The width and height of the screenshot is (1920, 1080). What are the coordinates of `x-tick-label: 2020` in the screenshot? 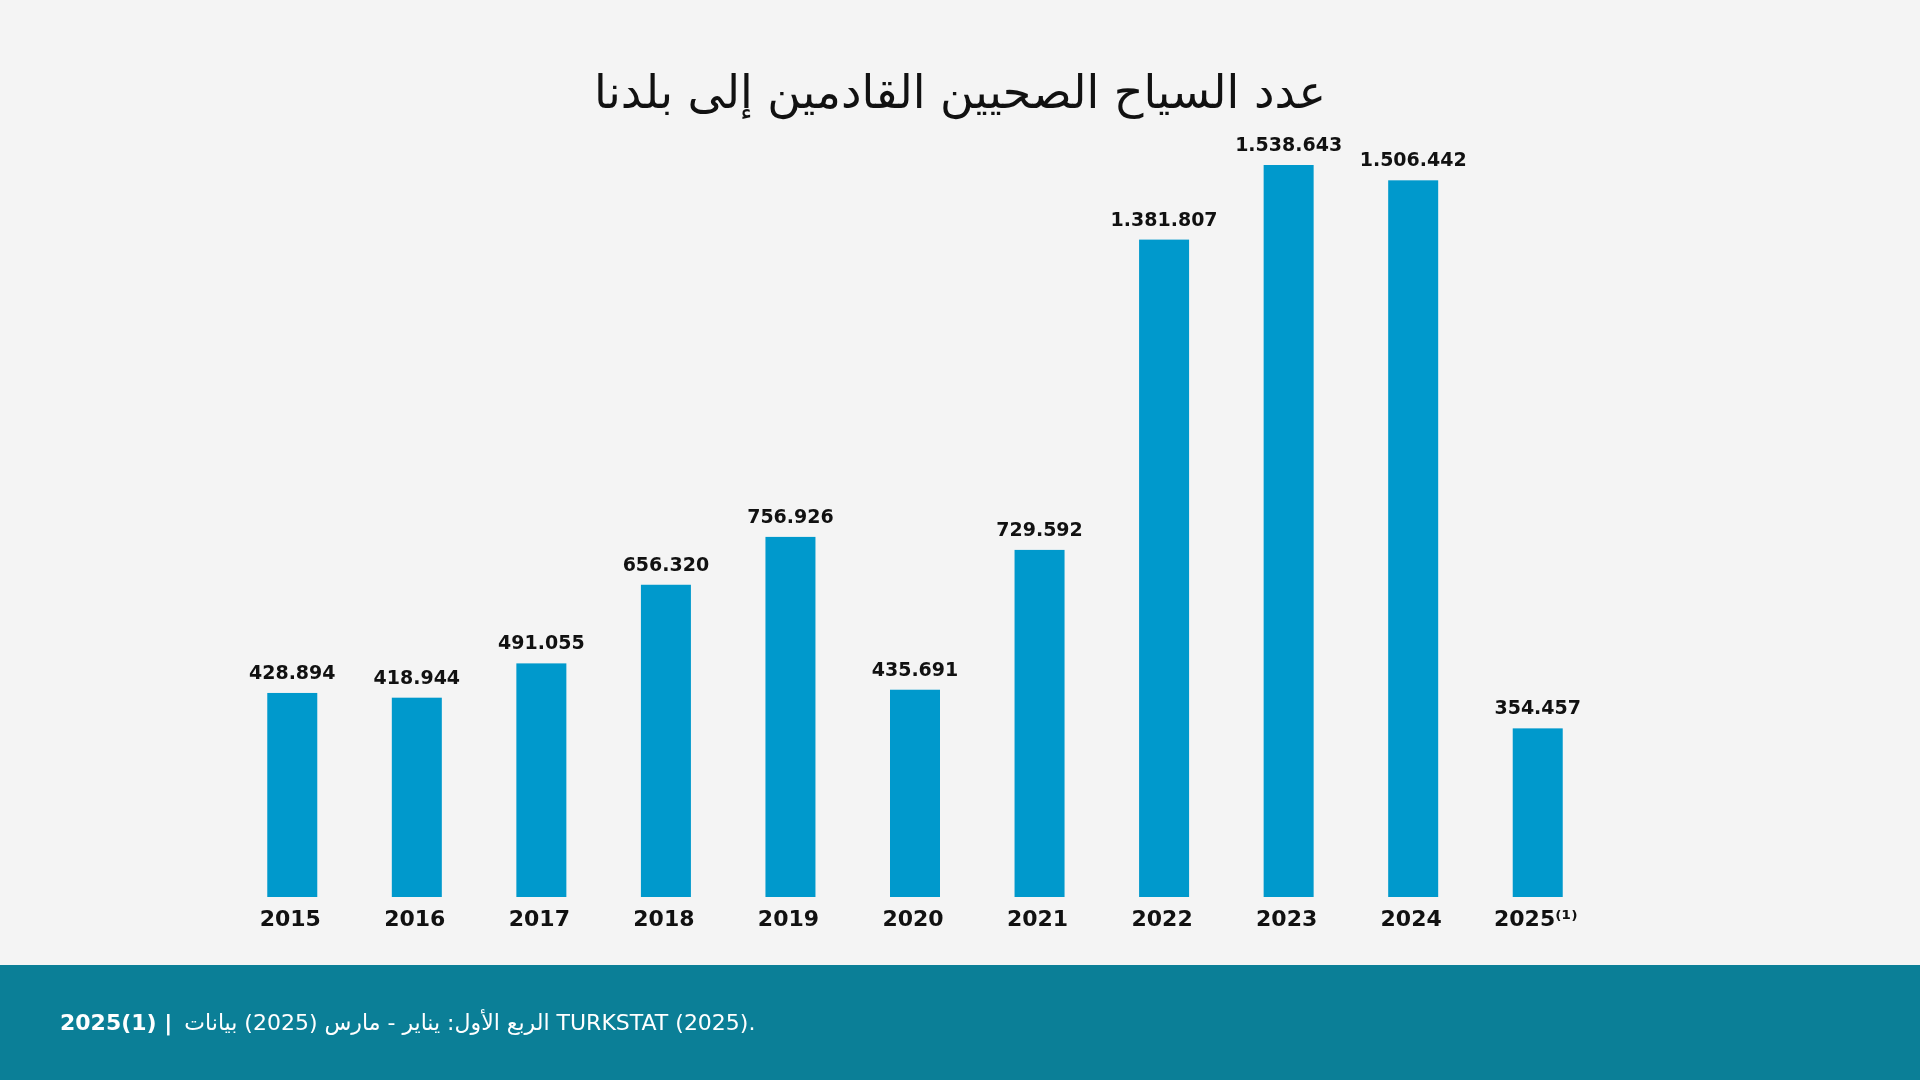 It's located at (913, 918).